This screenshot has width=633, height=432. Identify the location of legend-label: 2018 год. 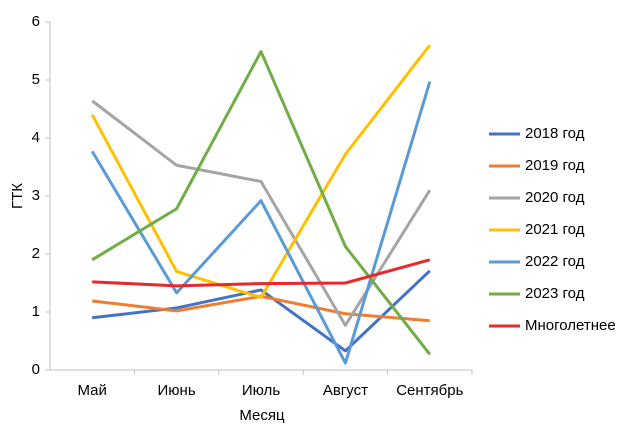
(555, 133).